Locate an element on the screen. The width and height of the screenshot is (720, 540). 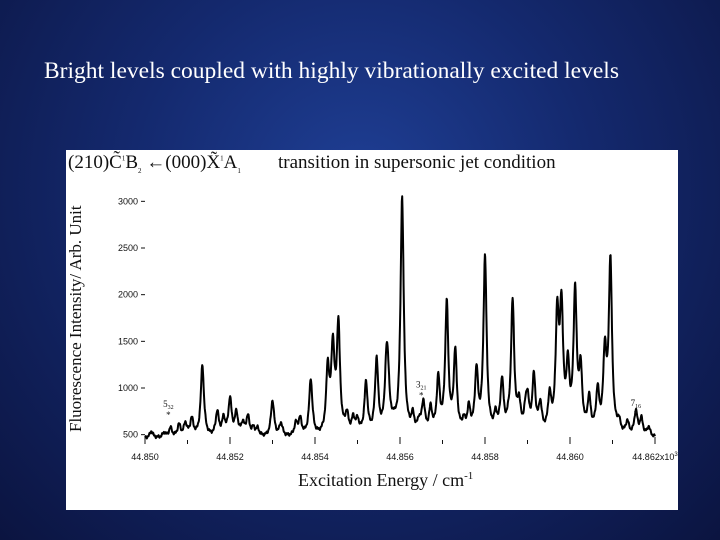
peak-annotation-label: 321 is located at coordinates (421, 385).